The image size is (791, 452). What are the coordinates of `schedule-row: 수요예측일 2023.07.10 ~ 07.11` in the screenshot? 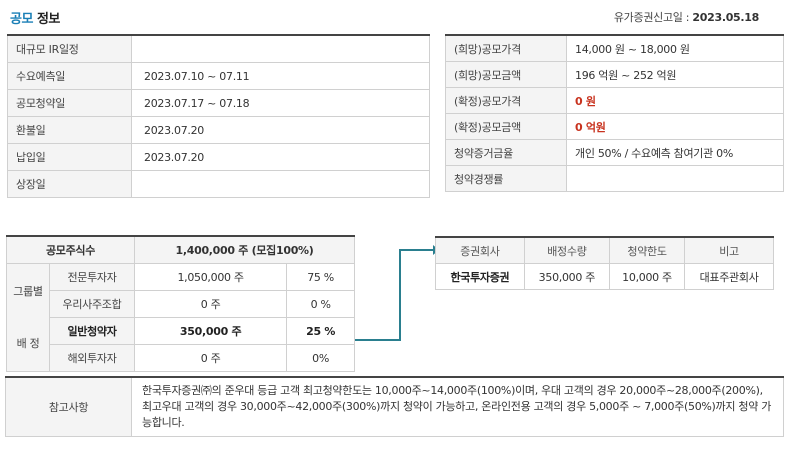 It's located at (218, 76).